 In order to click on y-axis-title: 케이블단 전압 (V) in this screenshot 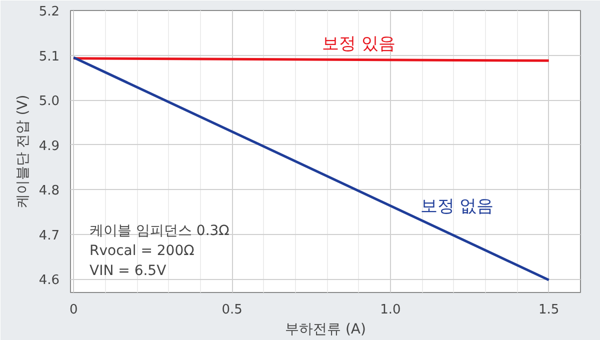, I will do `click(22, 151)`.